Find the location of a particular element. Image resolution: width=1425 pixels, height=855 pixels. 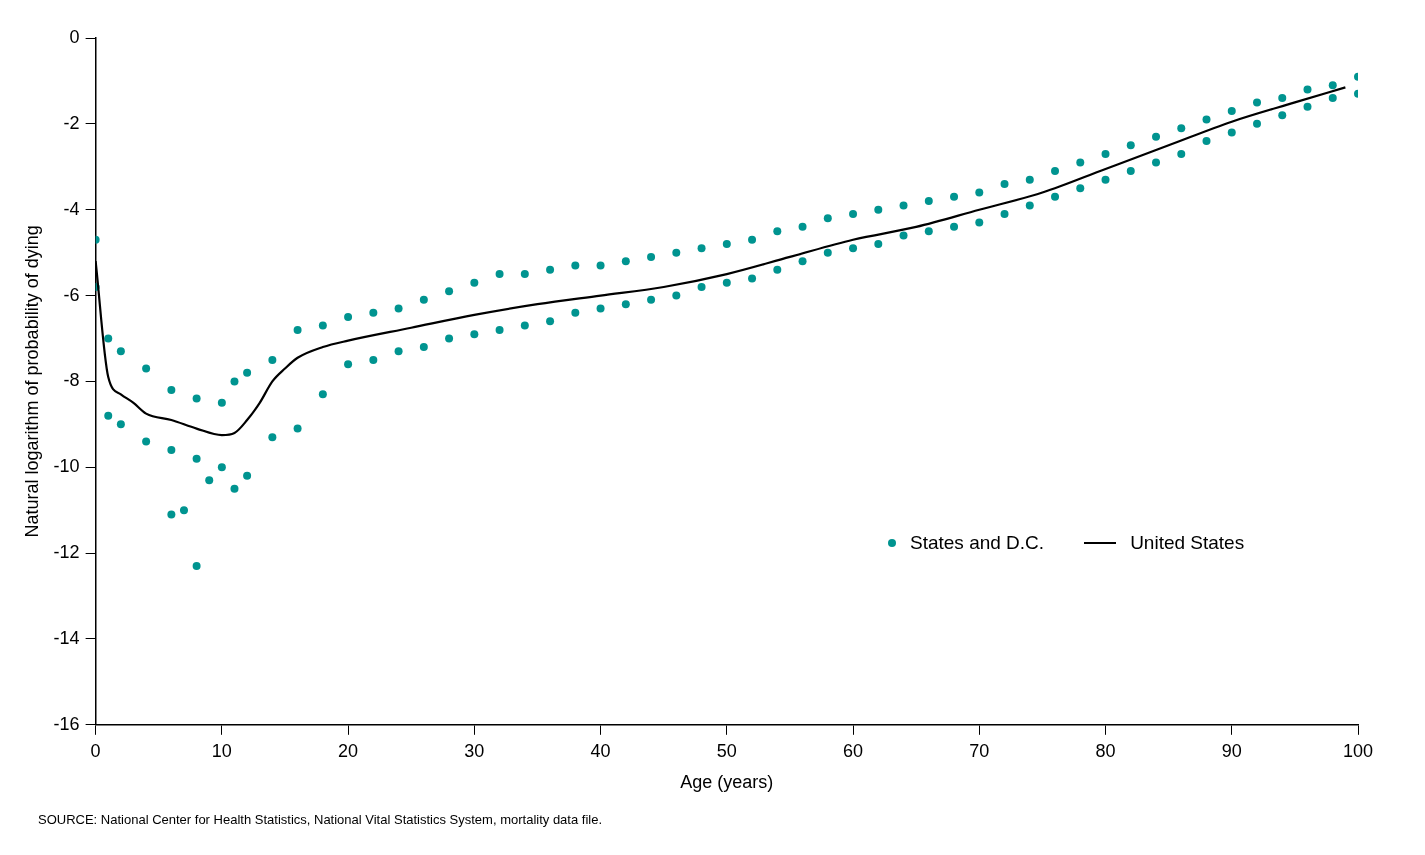

legend-label: States and D.C. is located at coordinates (977, 543).